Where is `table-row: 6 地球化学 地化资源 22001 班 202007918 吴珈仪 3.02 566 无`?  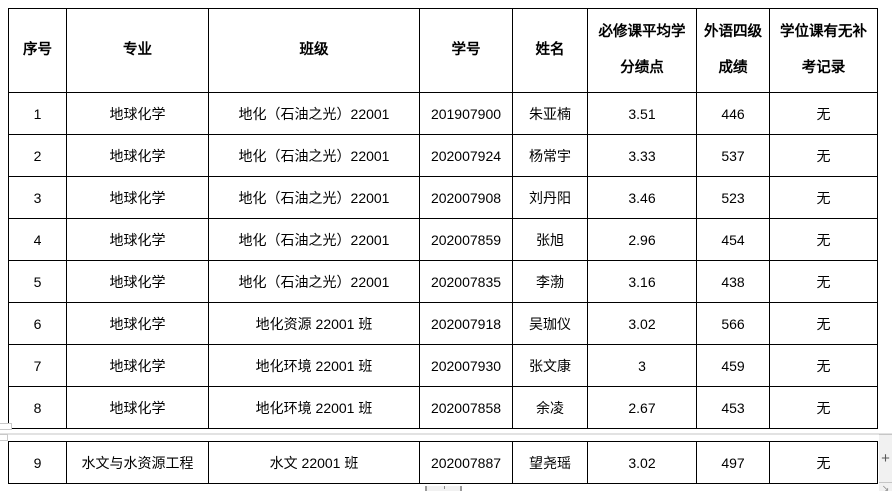 table-row: 6 地球化学 地化资源 22001 班 202007918 吴珈仪 3.02 566 无 is located at coordinates (443, 323).